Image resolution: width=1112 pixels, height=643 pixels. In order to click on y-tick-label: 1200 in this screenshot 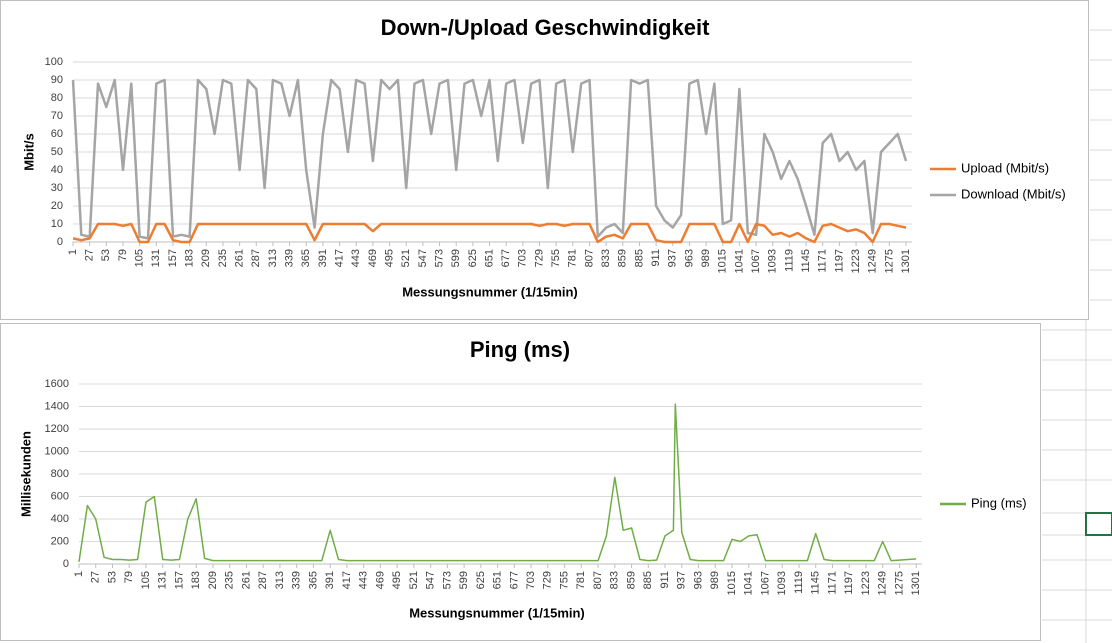, I will do `click(57, 429)`.